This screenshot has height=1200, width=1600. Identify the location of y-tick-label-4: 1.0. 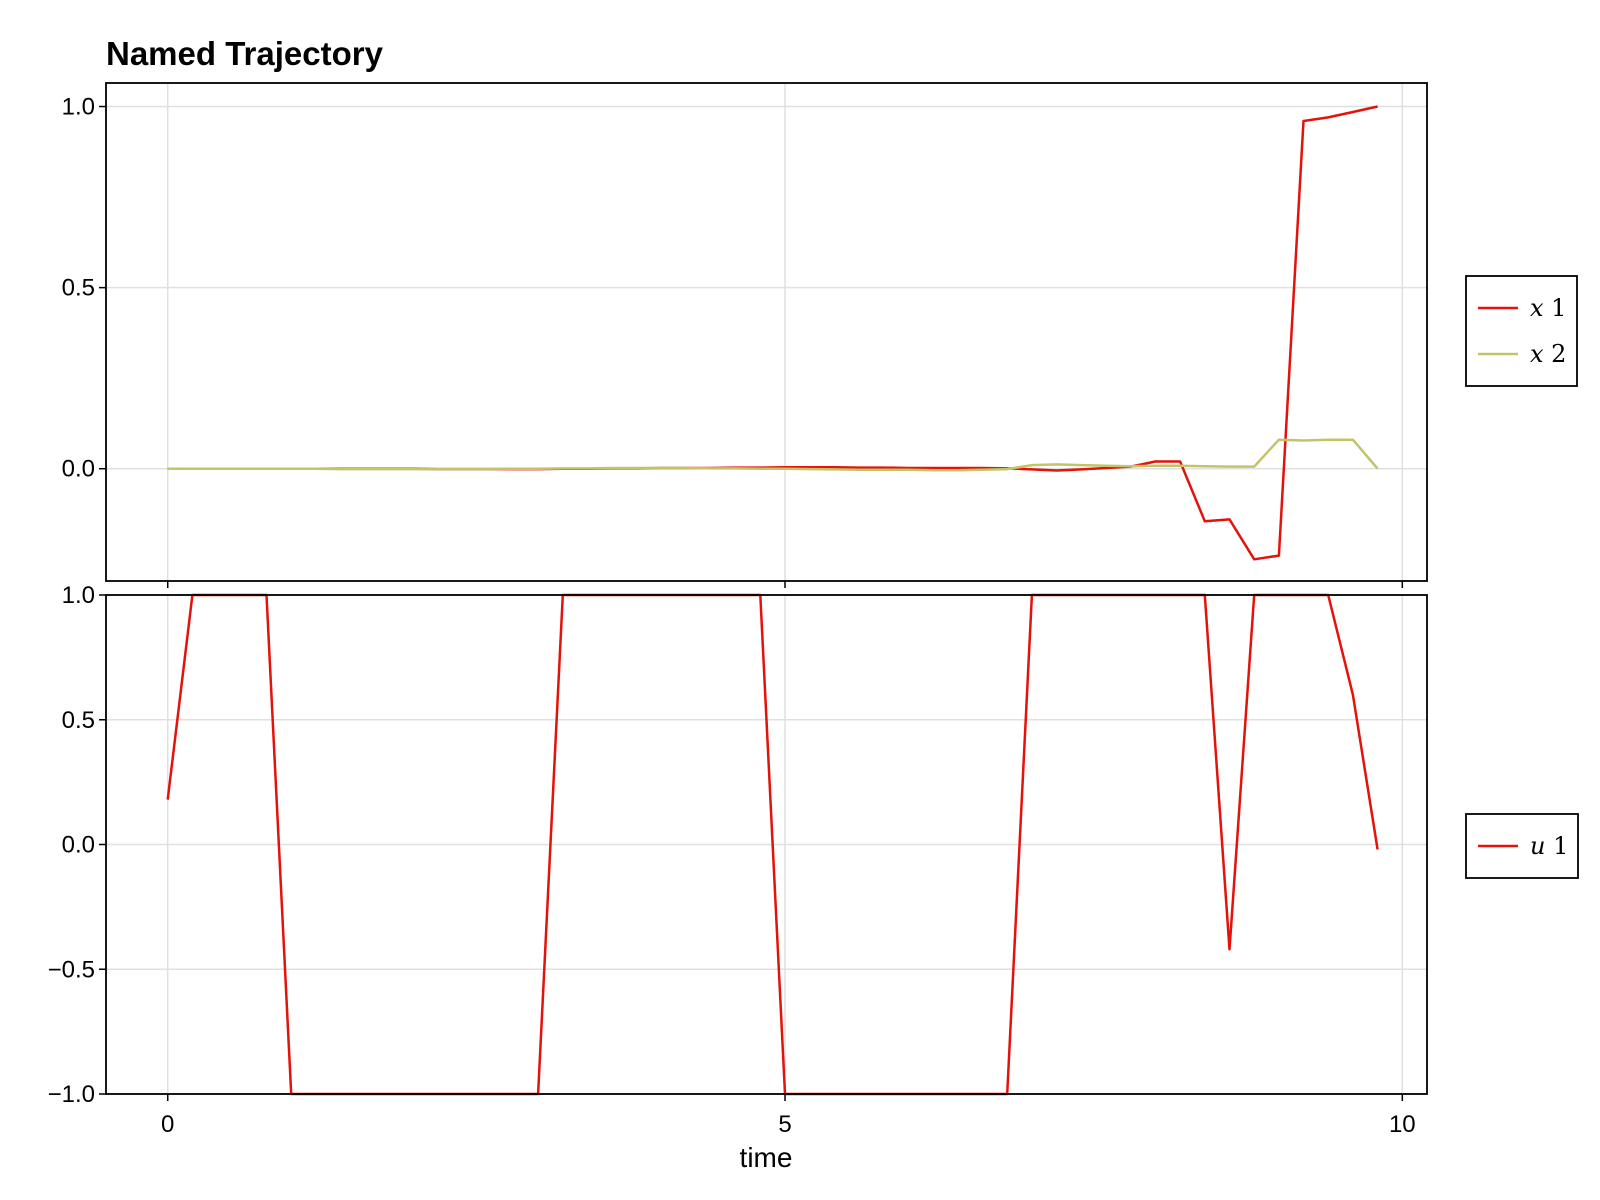
(78, 595).